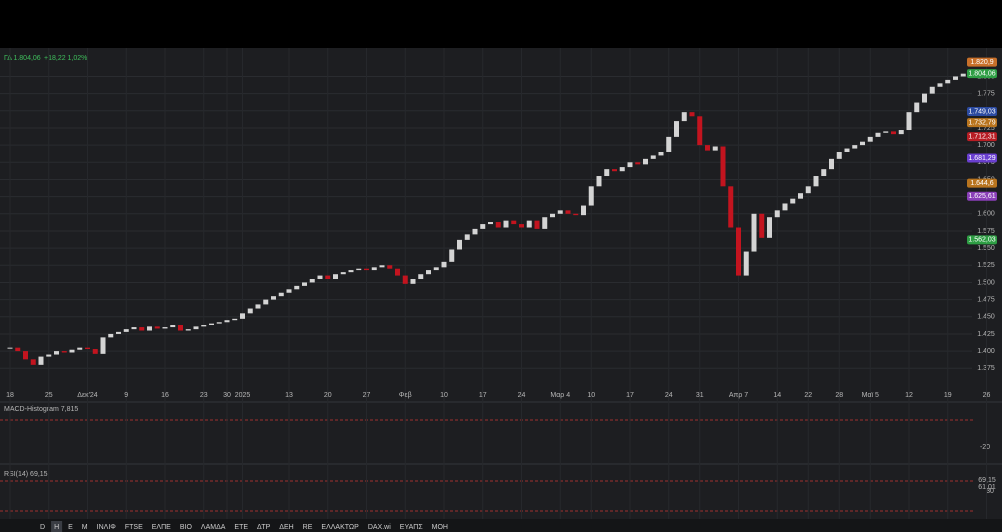 Image resolution: width=1002 pixels, height=532 pixels. Describe the element at coordinates (65, 58) in the screenshot. I see `price-change: +18,22 1,02%` at that location.